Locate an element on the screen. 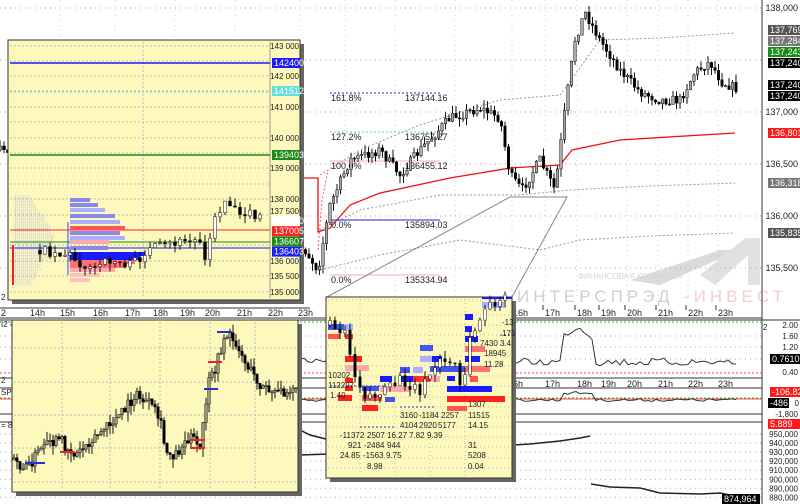  footprint-number: 7.82 is located at coordinates (417, 435).